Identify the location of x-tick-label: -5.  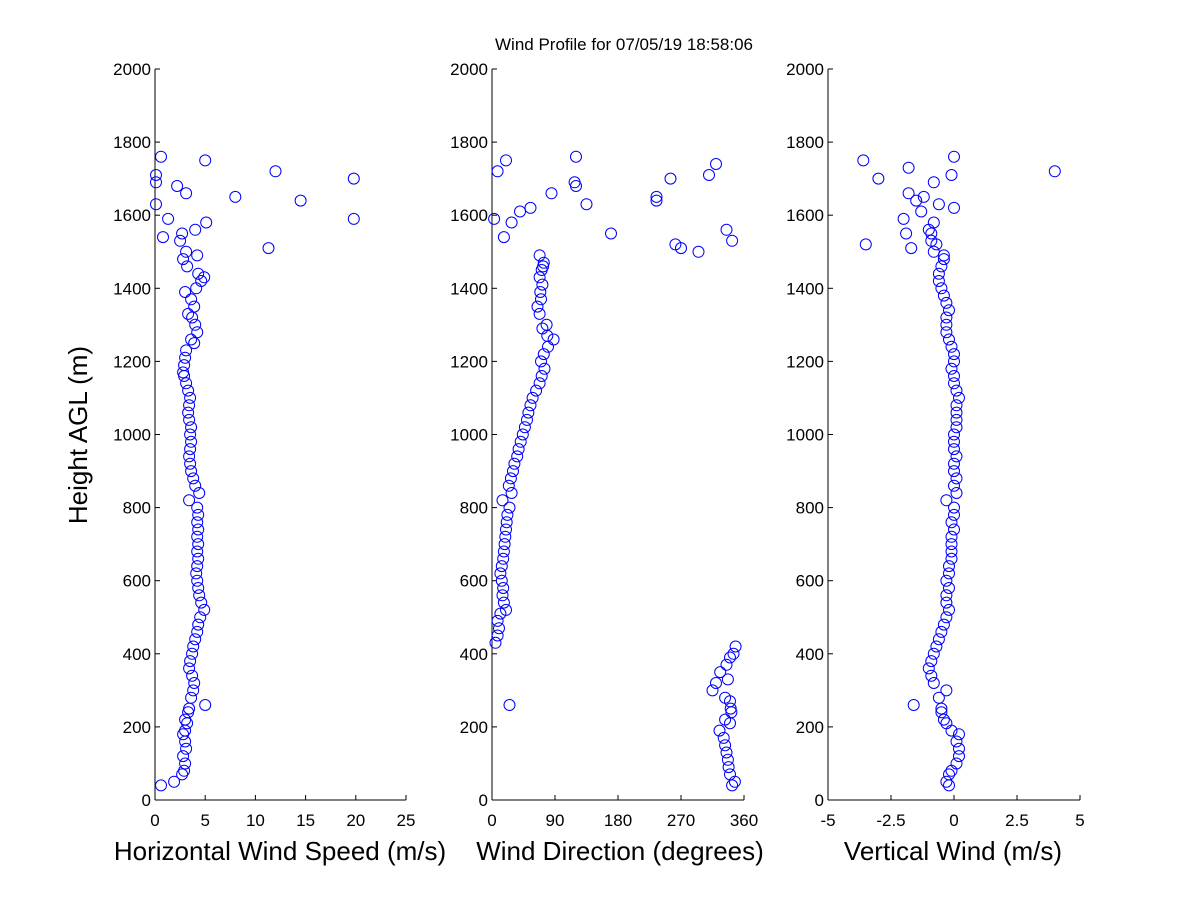
(827, 820).